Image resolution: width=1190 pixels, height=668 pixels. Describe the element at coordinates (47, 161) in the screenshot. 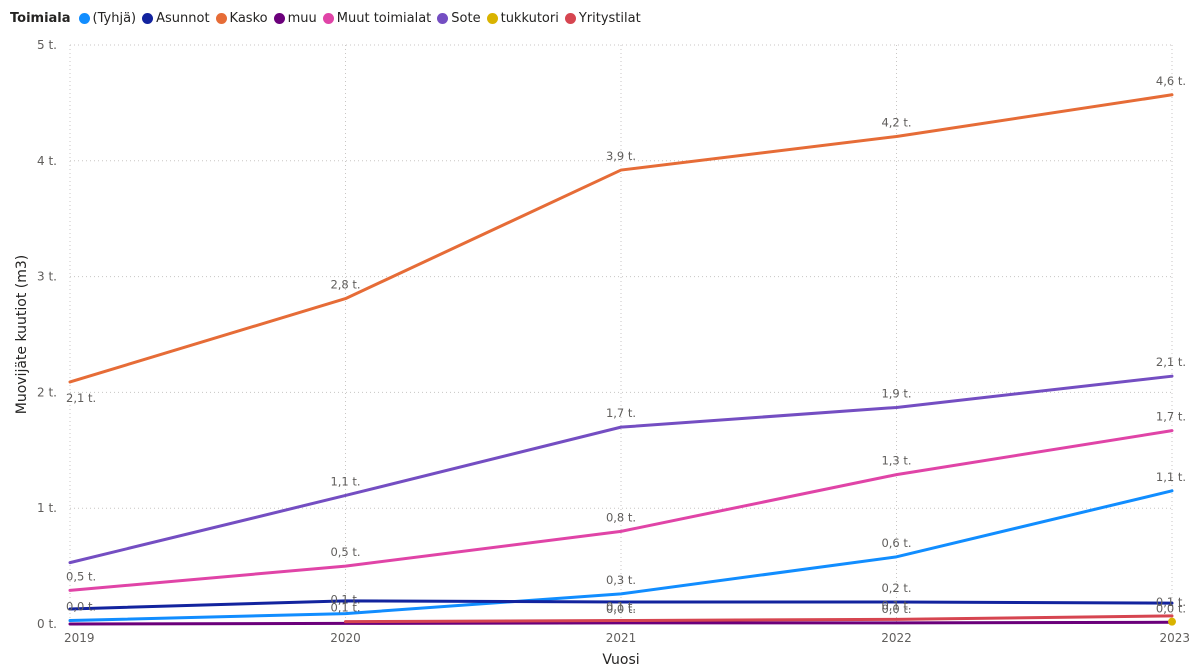

I see `y-tick-label: 4 t.` at that location.